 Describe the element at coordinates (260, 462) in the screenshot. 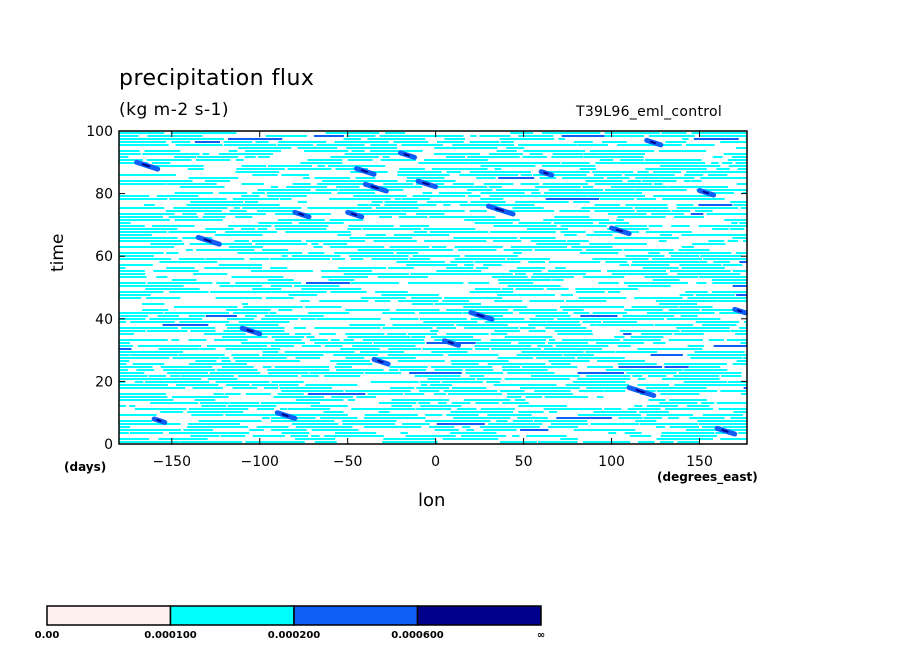

I see `x-tick-label: −100` at that location.